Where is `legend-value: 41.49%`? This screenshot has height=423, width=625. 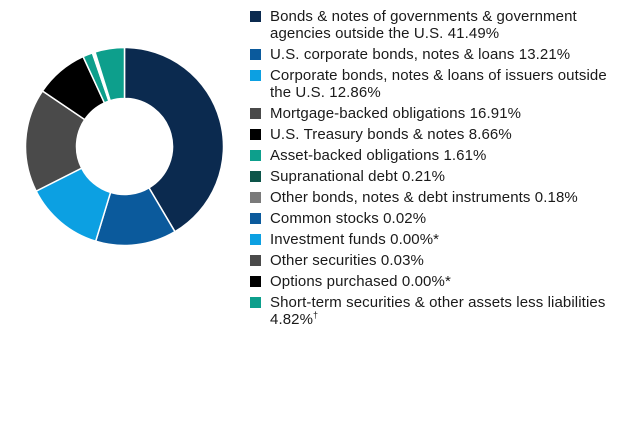
legend-value: 41.49% is located at coordinates (473, 33).